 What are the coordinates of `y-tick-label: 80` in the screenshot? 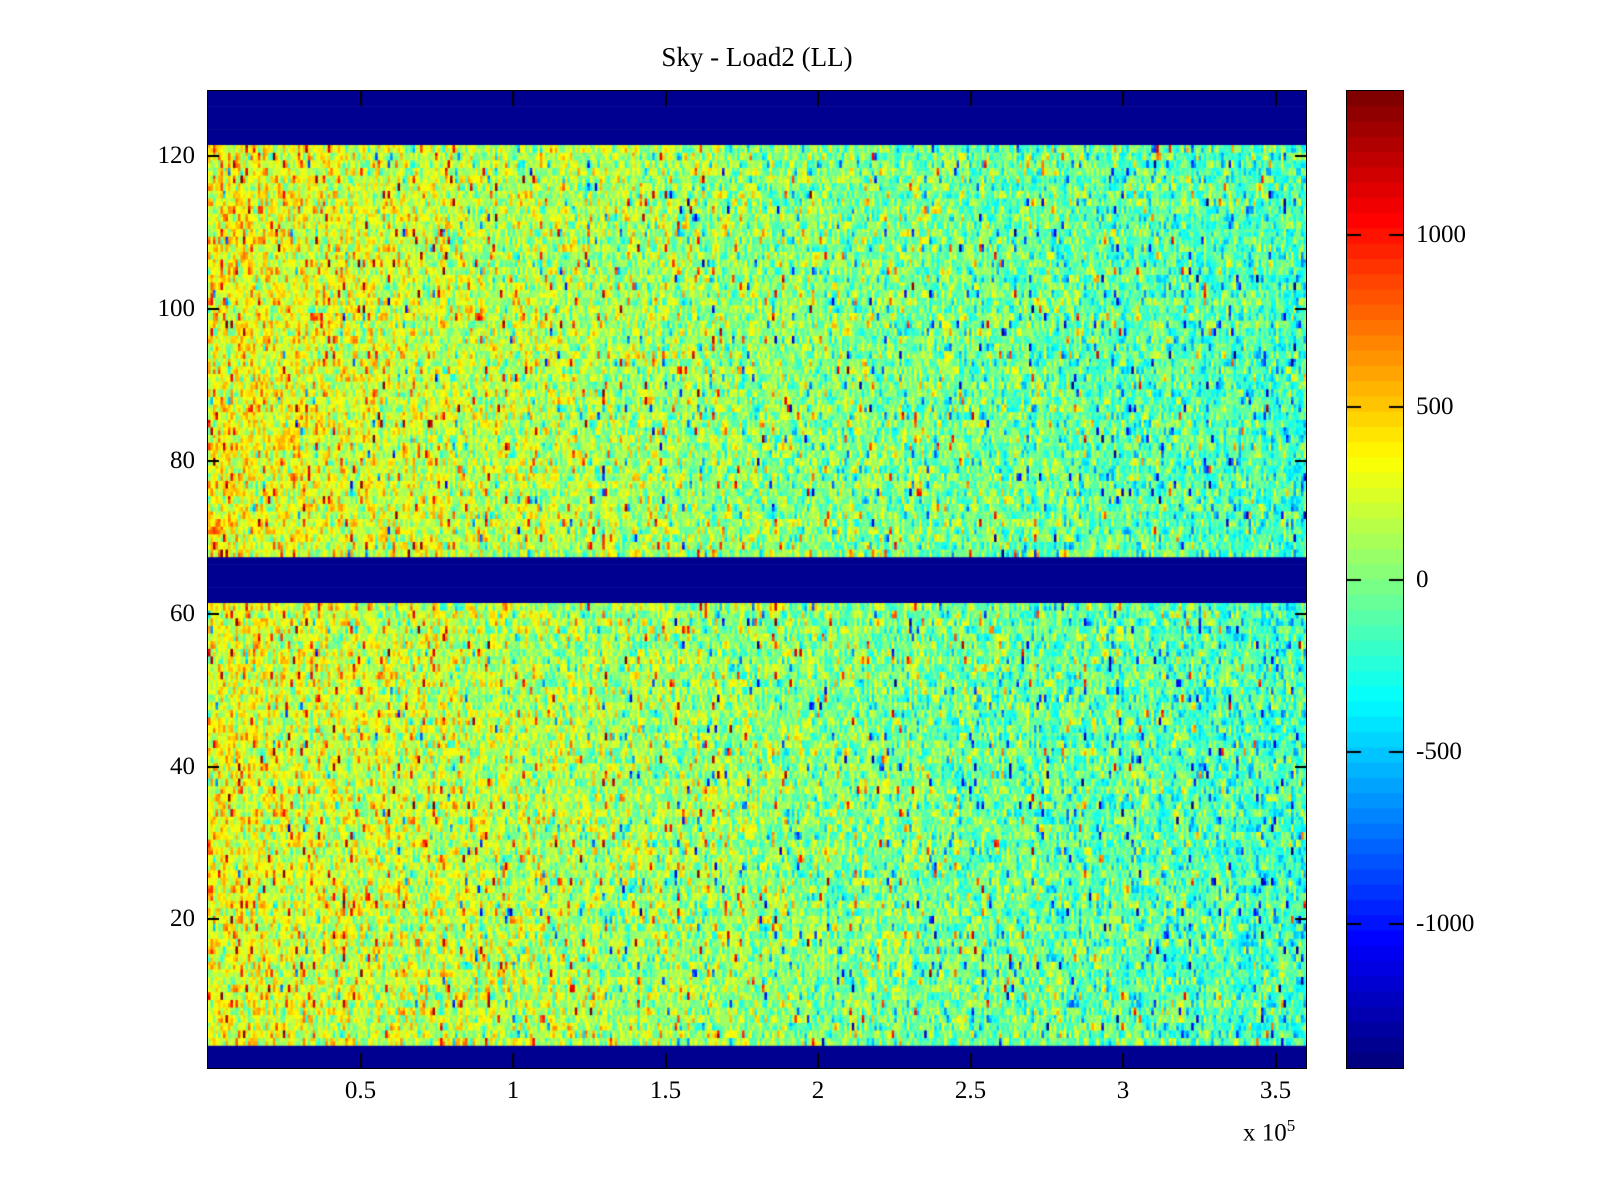 It's located at (182, 461).